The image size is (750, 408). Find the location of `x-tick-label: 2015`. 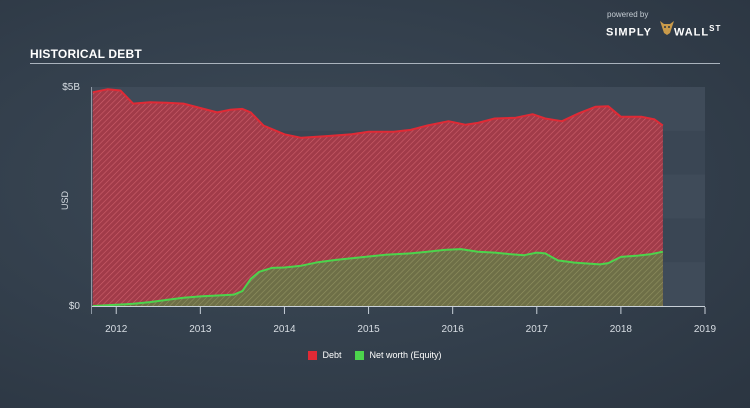

x-tick-label: 2015 is located at coordinates (368, 329).